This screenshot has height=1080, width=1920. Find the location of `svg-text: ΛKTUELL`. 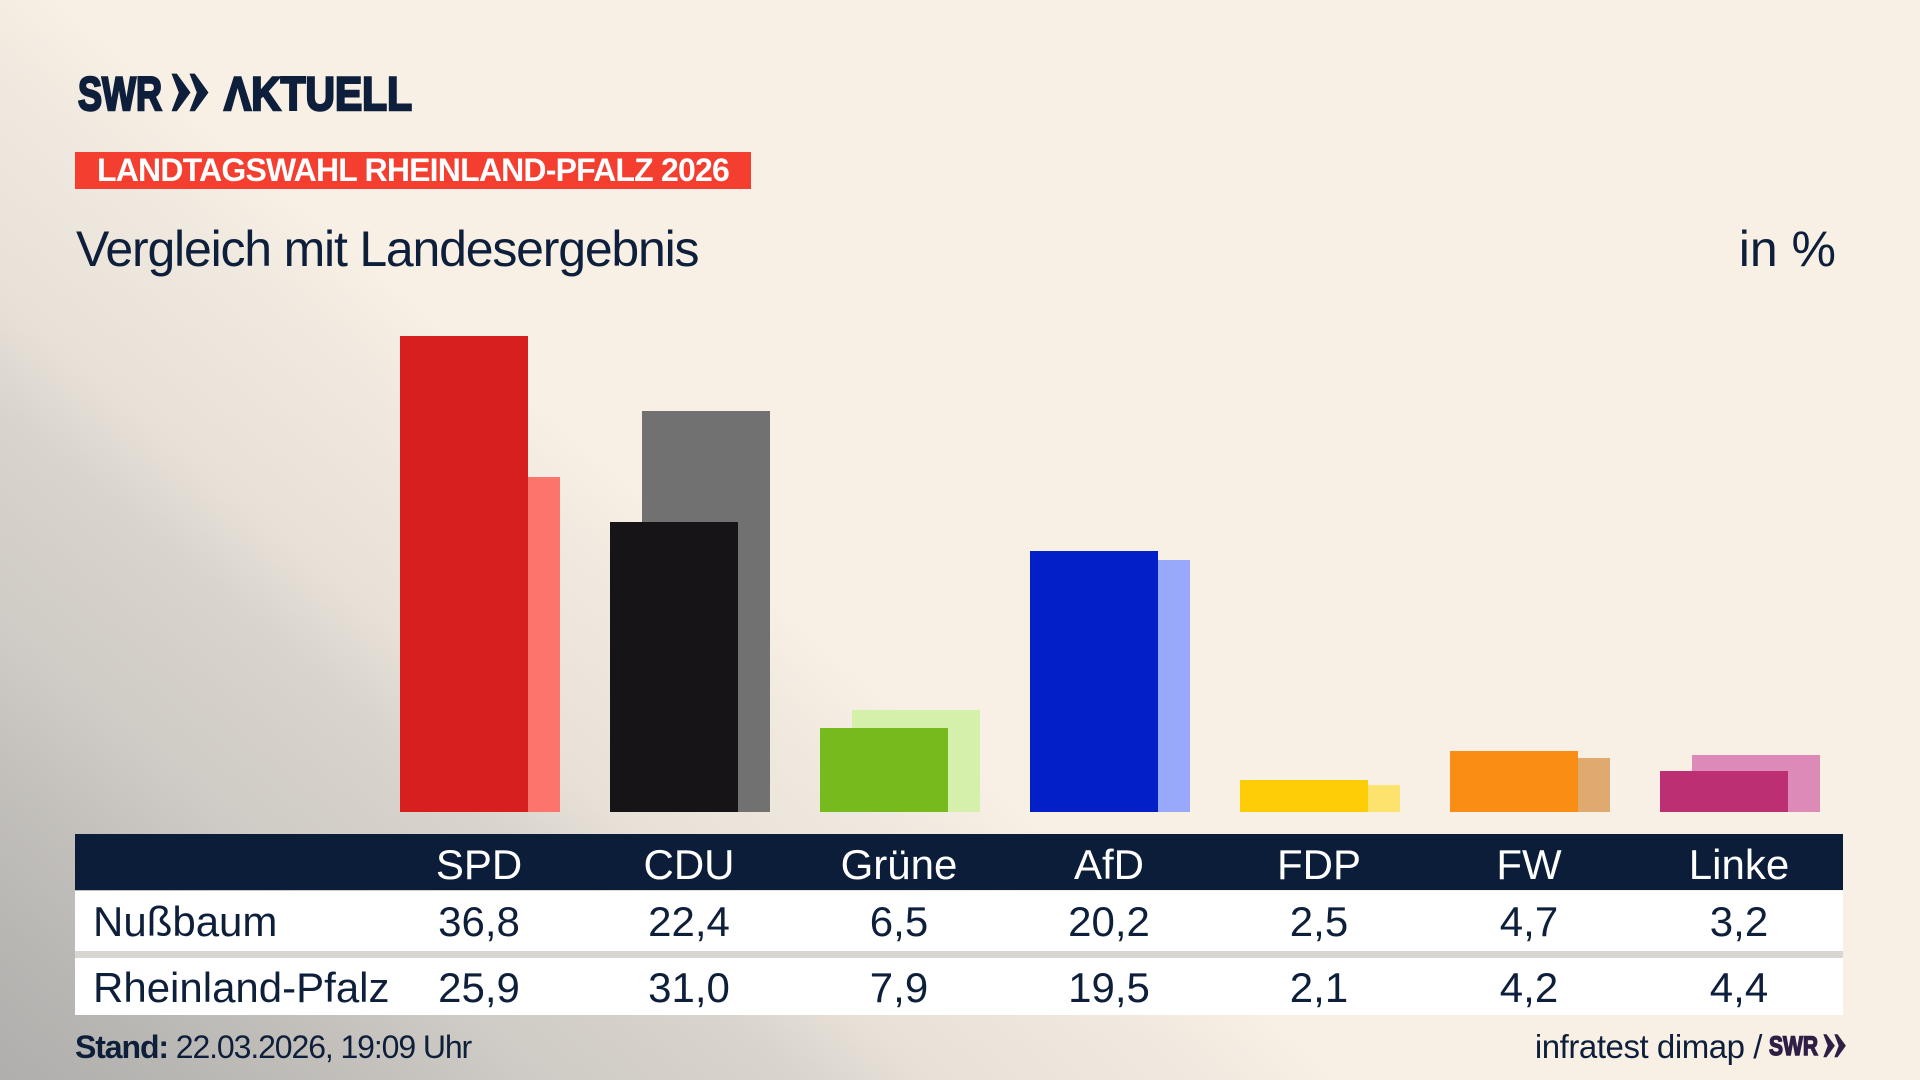

svg-text: ΛKTUELL is located at coordinates (318, 93).